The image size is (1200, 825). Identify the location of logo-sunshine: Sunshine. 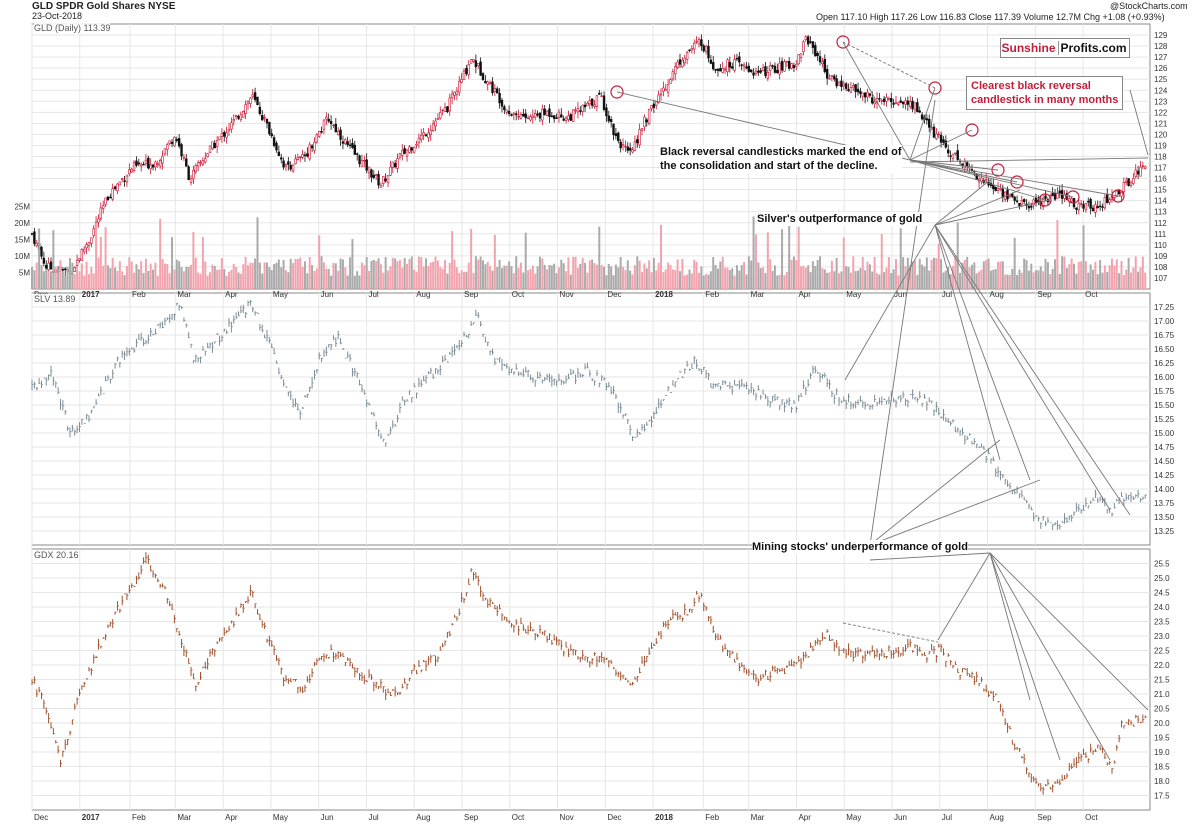
(1028, 48).